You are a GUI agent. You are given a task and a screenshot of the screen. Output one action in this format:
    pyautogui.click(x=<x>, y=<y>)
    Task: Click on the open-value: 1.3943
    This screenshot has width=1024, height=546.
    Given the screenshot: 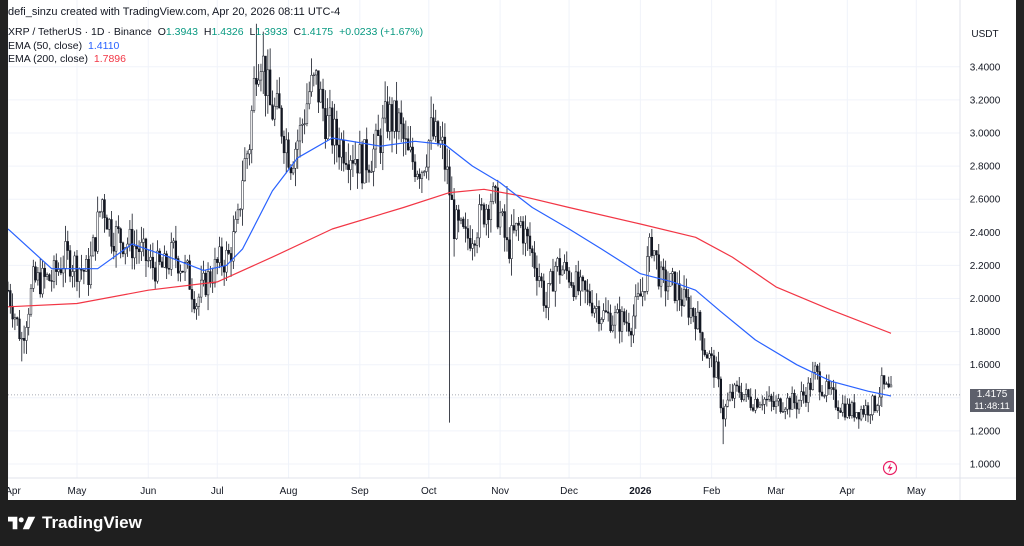 What is the action you would take?
    pyautogui.click(x=181, y=32)
    